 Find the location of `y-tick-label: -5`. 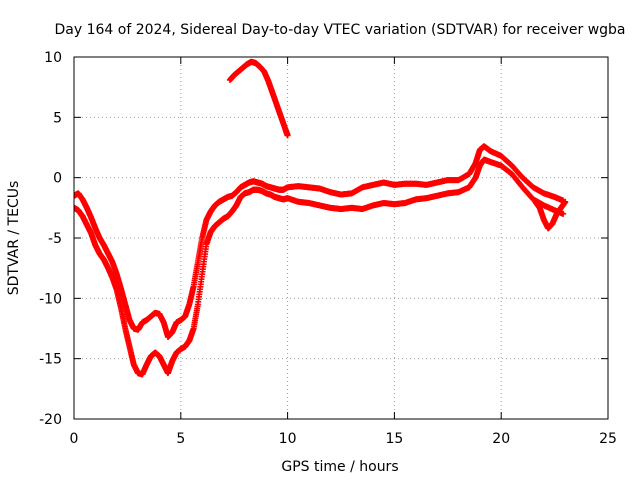

y-tick-label: -5 is located at coordinates (55, 239).